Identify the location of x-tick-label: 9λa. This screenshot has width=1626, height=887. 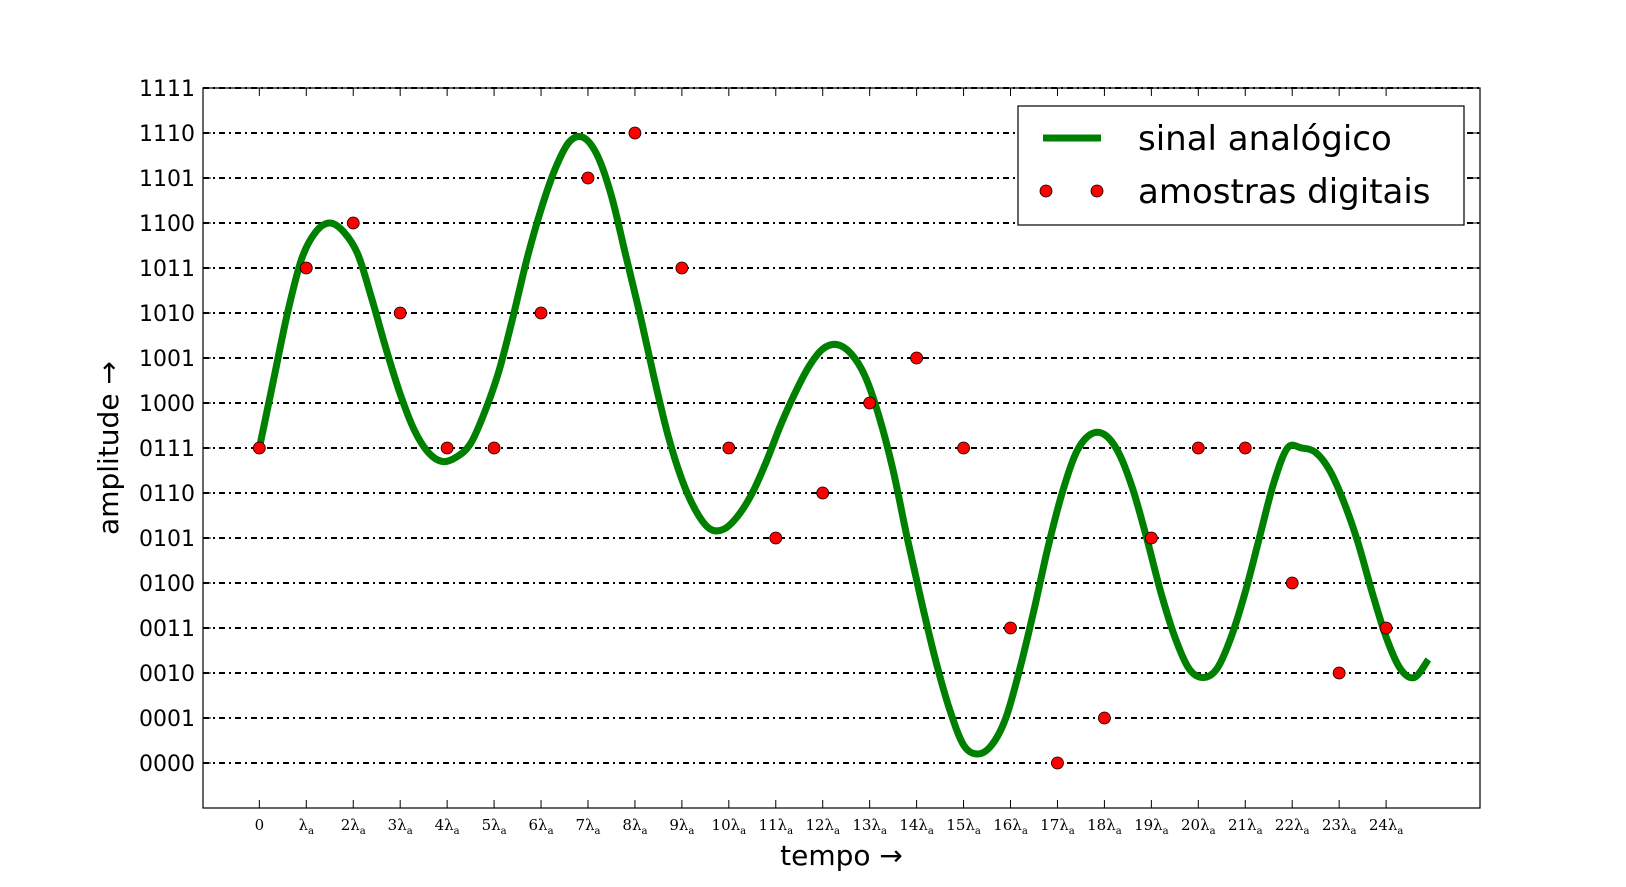
(681, 826).